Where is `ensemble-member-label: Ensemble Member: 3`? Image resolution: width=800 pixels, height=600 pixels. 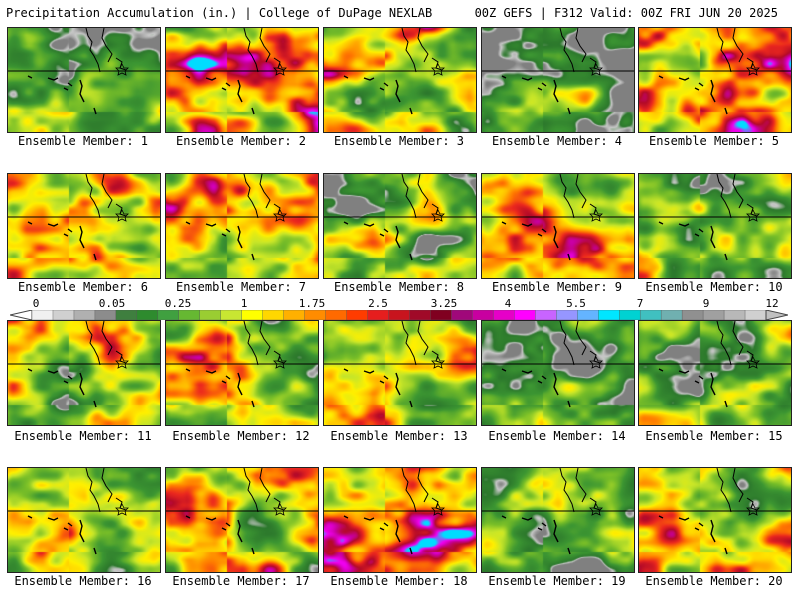 ensemble-member-label: Ensemble Member: 3 is located at coordinates (399, 141).